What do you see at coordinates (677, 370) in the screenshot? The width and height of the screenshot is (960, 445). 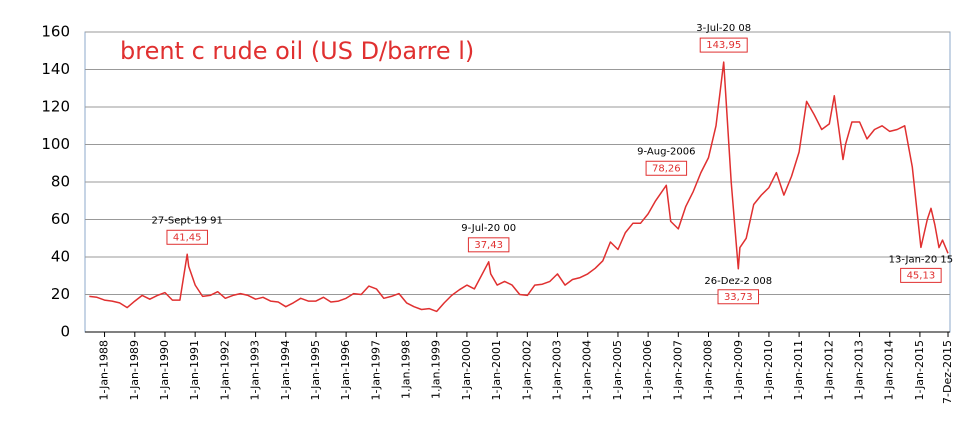 I see `x-tick-label: 1-Jan-2007` at bounding box center [677, 370].